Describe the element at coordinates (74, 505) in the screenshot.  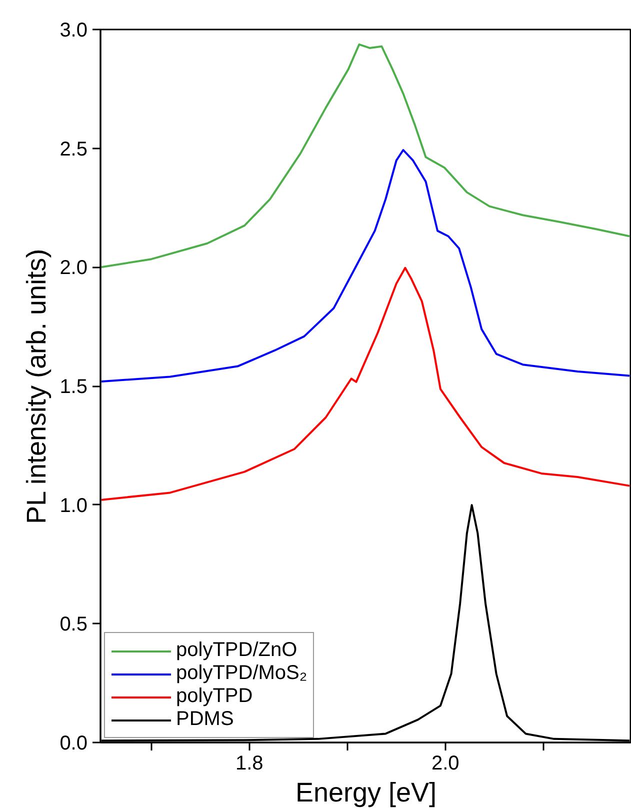
I see `y-tick-label: 1.0` at that location.